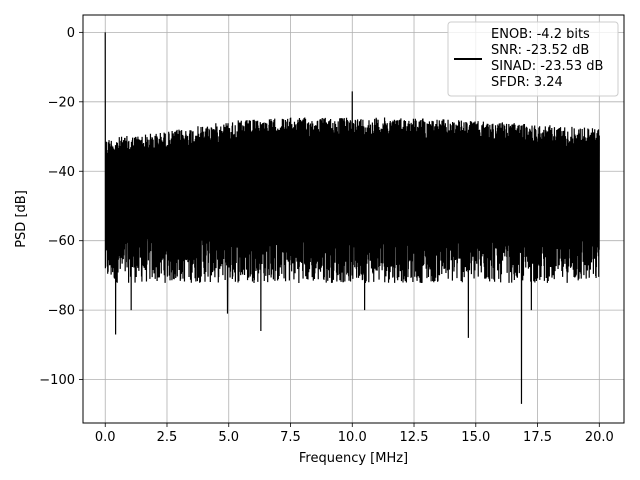 The image size is (640, 480). I want to click on legend-box, so click(533, 59).